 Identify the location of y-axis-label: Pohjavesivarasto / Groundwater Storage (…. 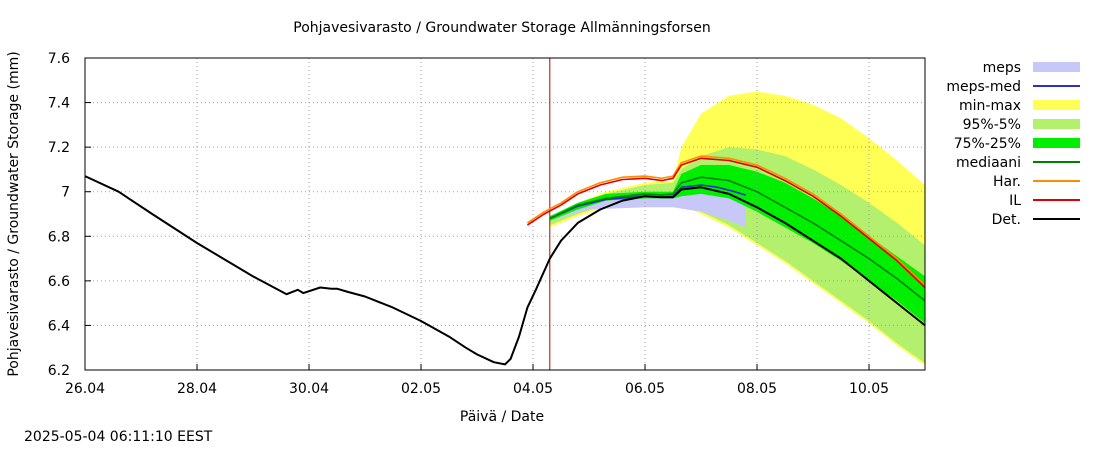
(14, 213).